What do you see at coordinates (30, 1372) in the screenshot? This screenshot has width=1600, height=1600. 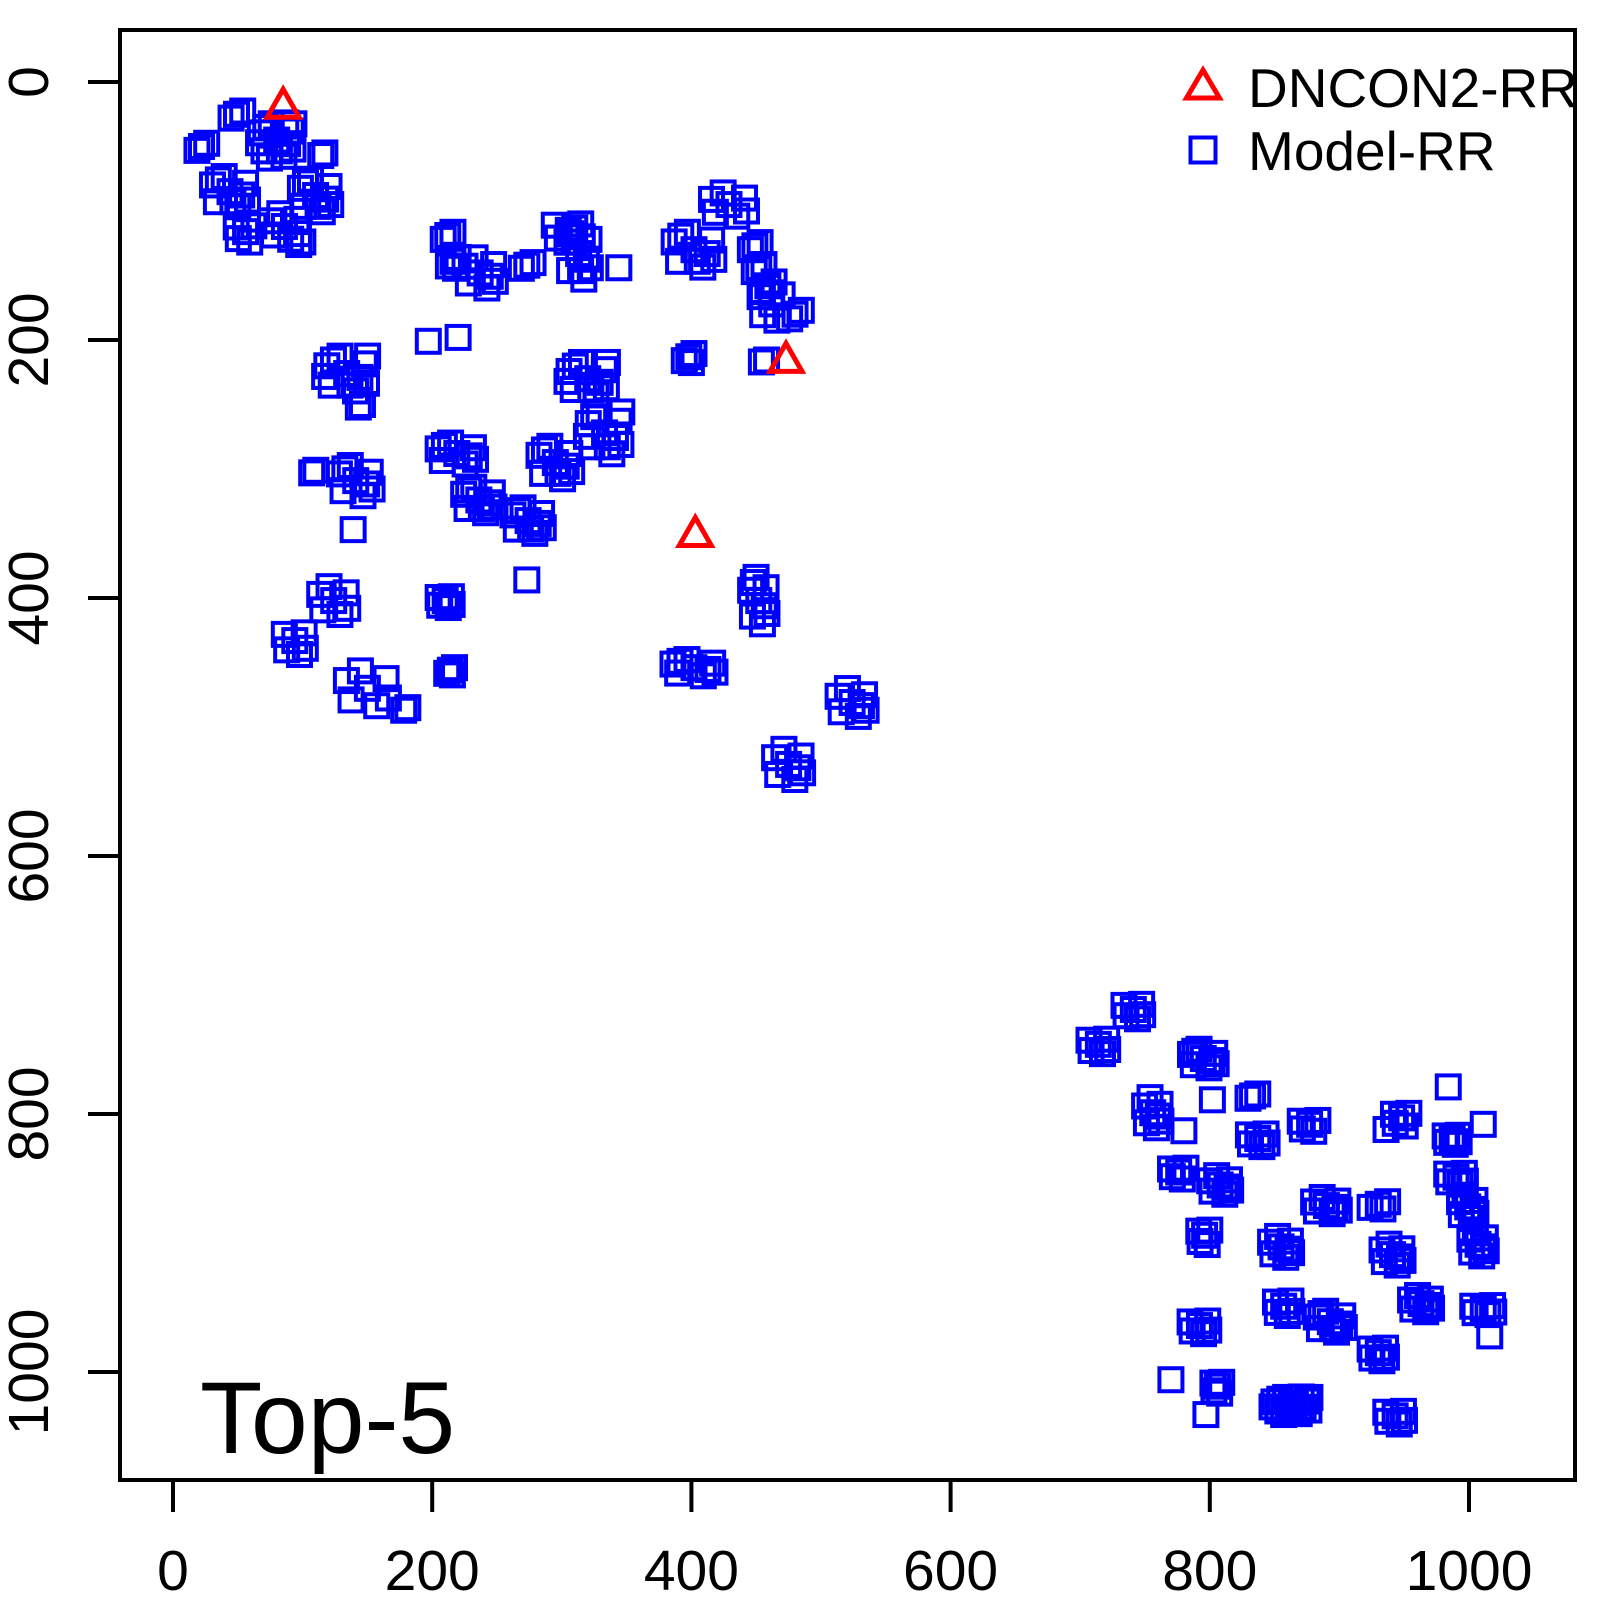 I see `y-axis-tick-label: 1000` at bounding box center [30, 1372].